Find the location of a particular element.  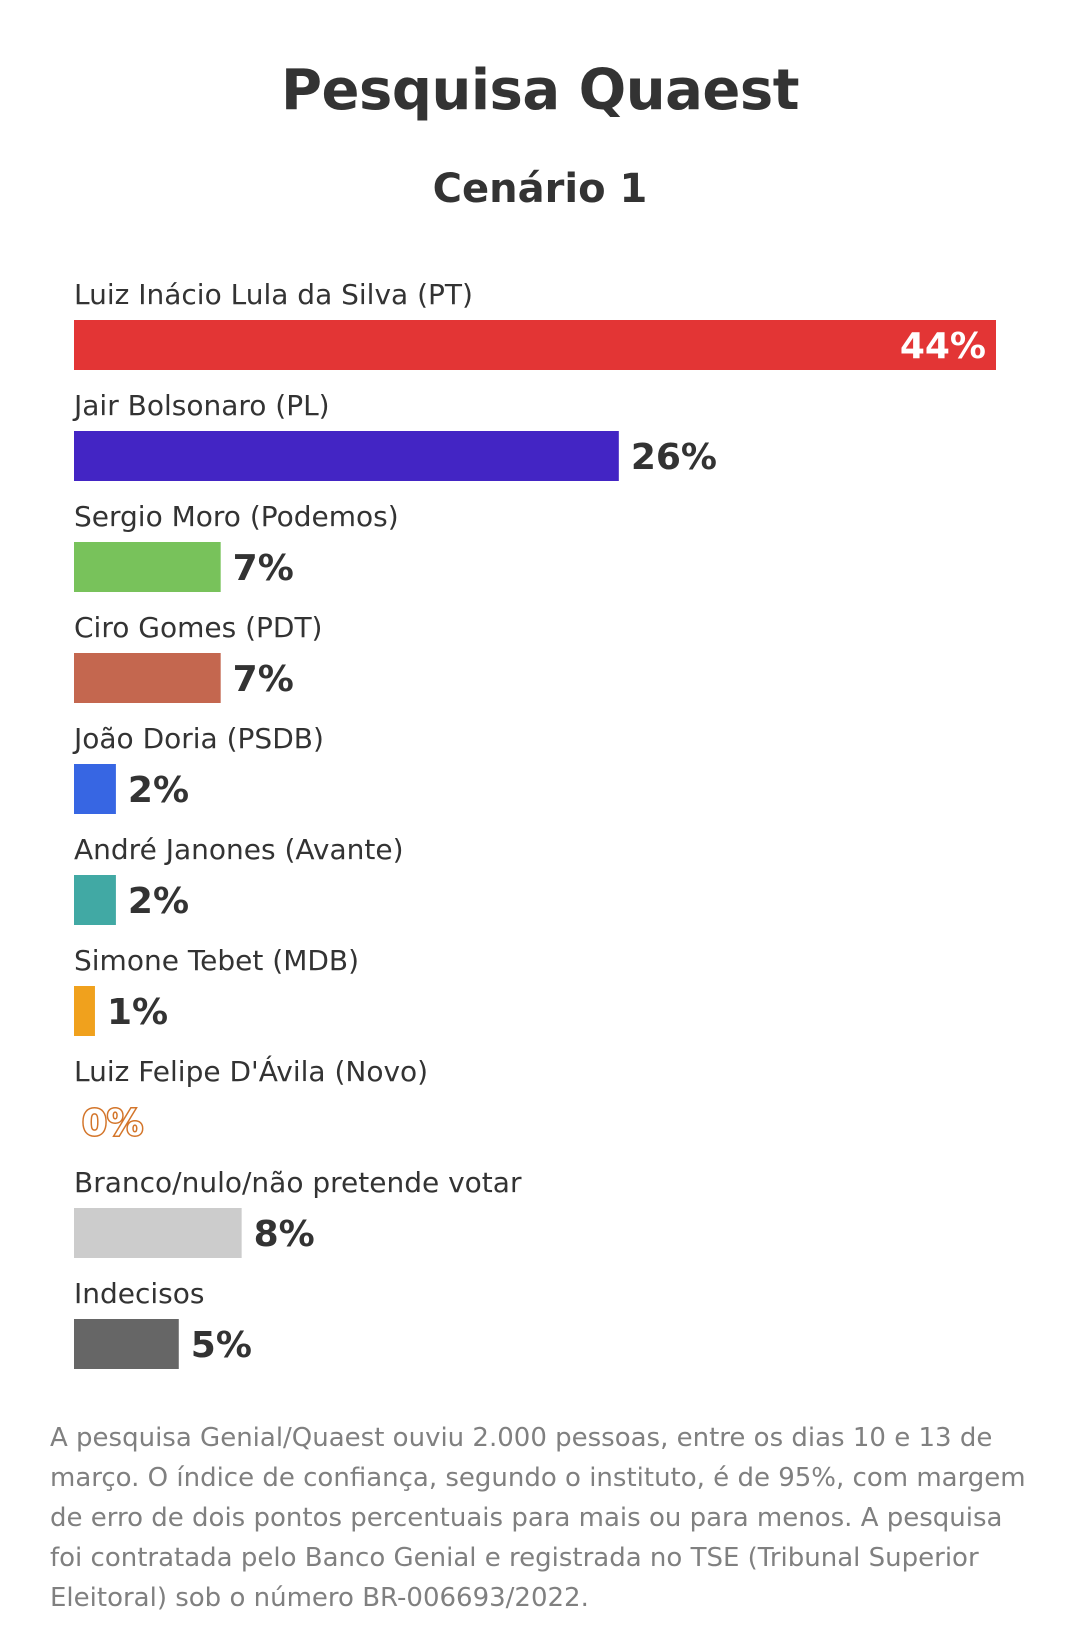

category-label: Simone Tebet (MDB) is located at coordinates (216, 960).